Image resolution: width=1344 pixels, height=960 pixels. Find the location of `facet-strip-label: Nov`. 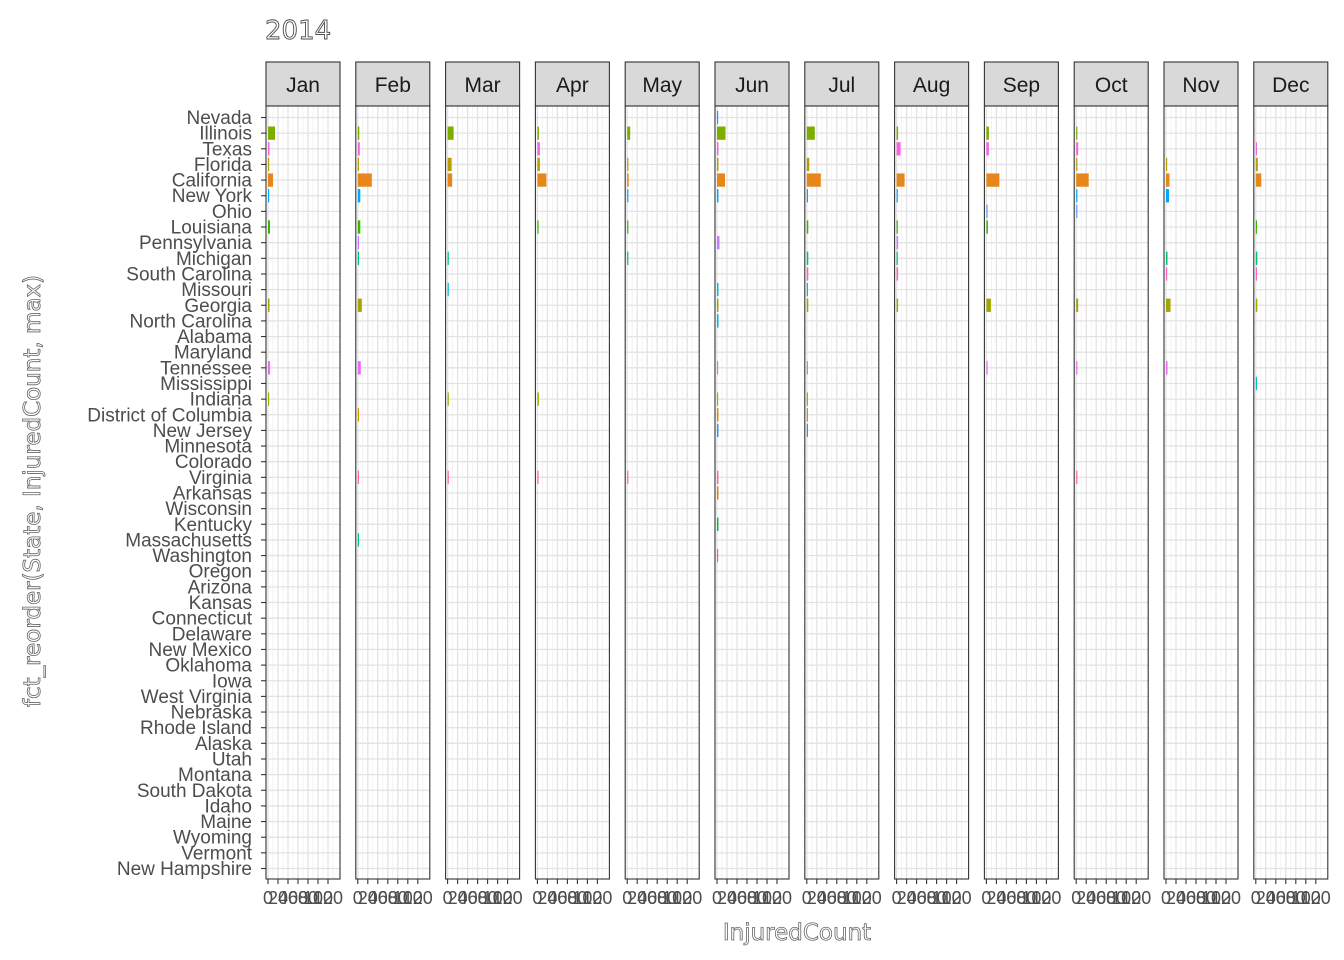

facet-strip-label: Nov is located at coordinates (1201, 85).